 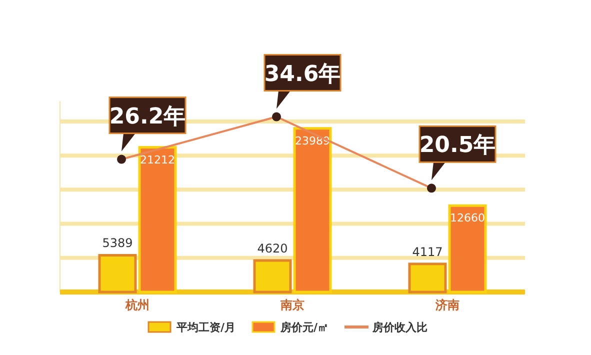 What do you see at coordinates (206, 327) in the screenshot?
I see `legend-label: 平均工资/月` at bounding box center [206, 327].